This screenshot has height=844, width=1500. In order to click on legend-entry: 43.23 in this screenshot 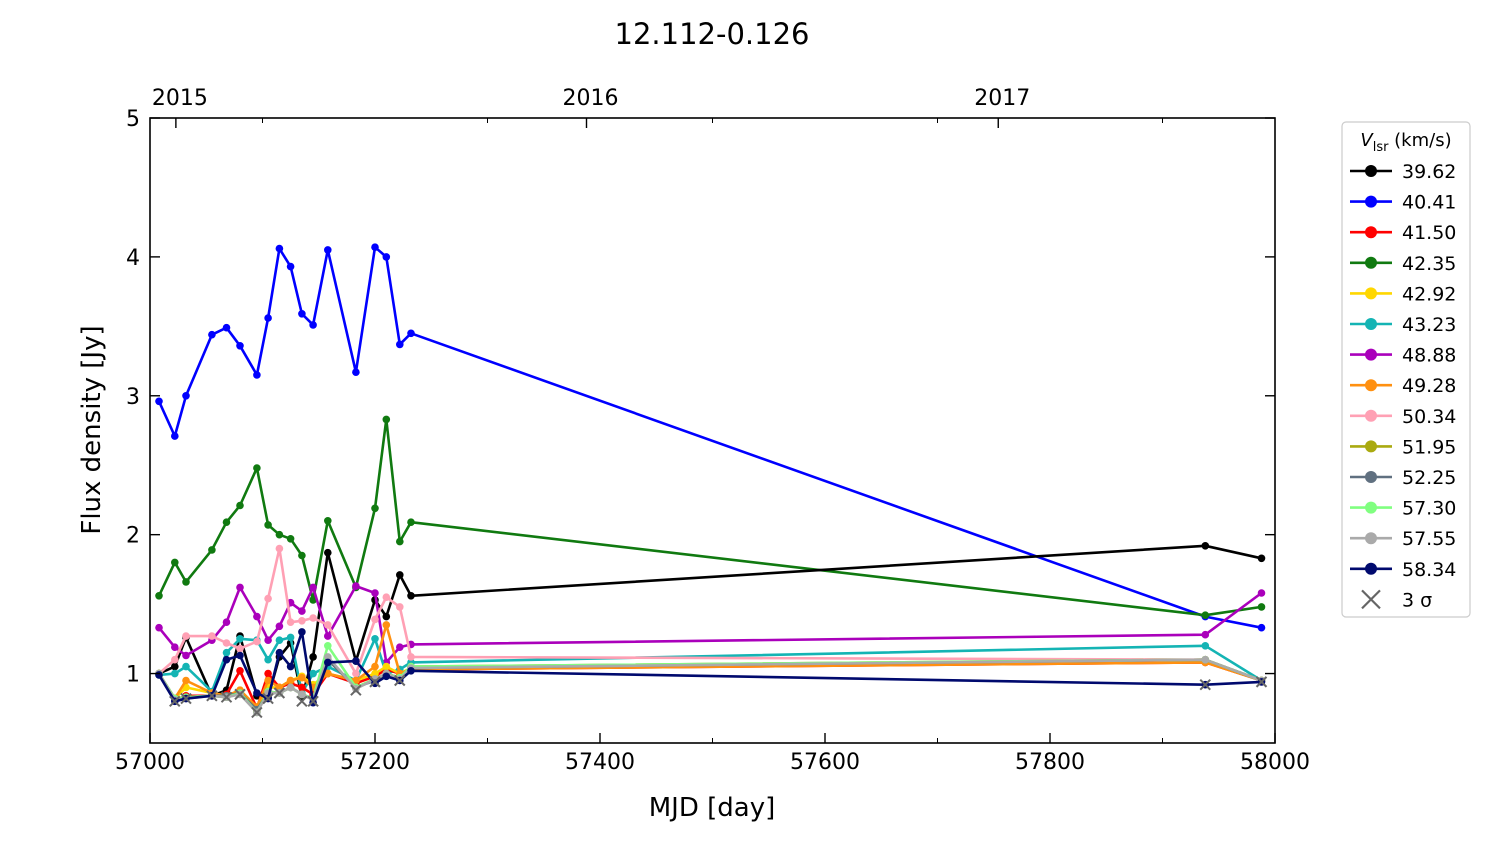, I will do `click(1403, 325)`.